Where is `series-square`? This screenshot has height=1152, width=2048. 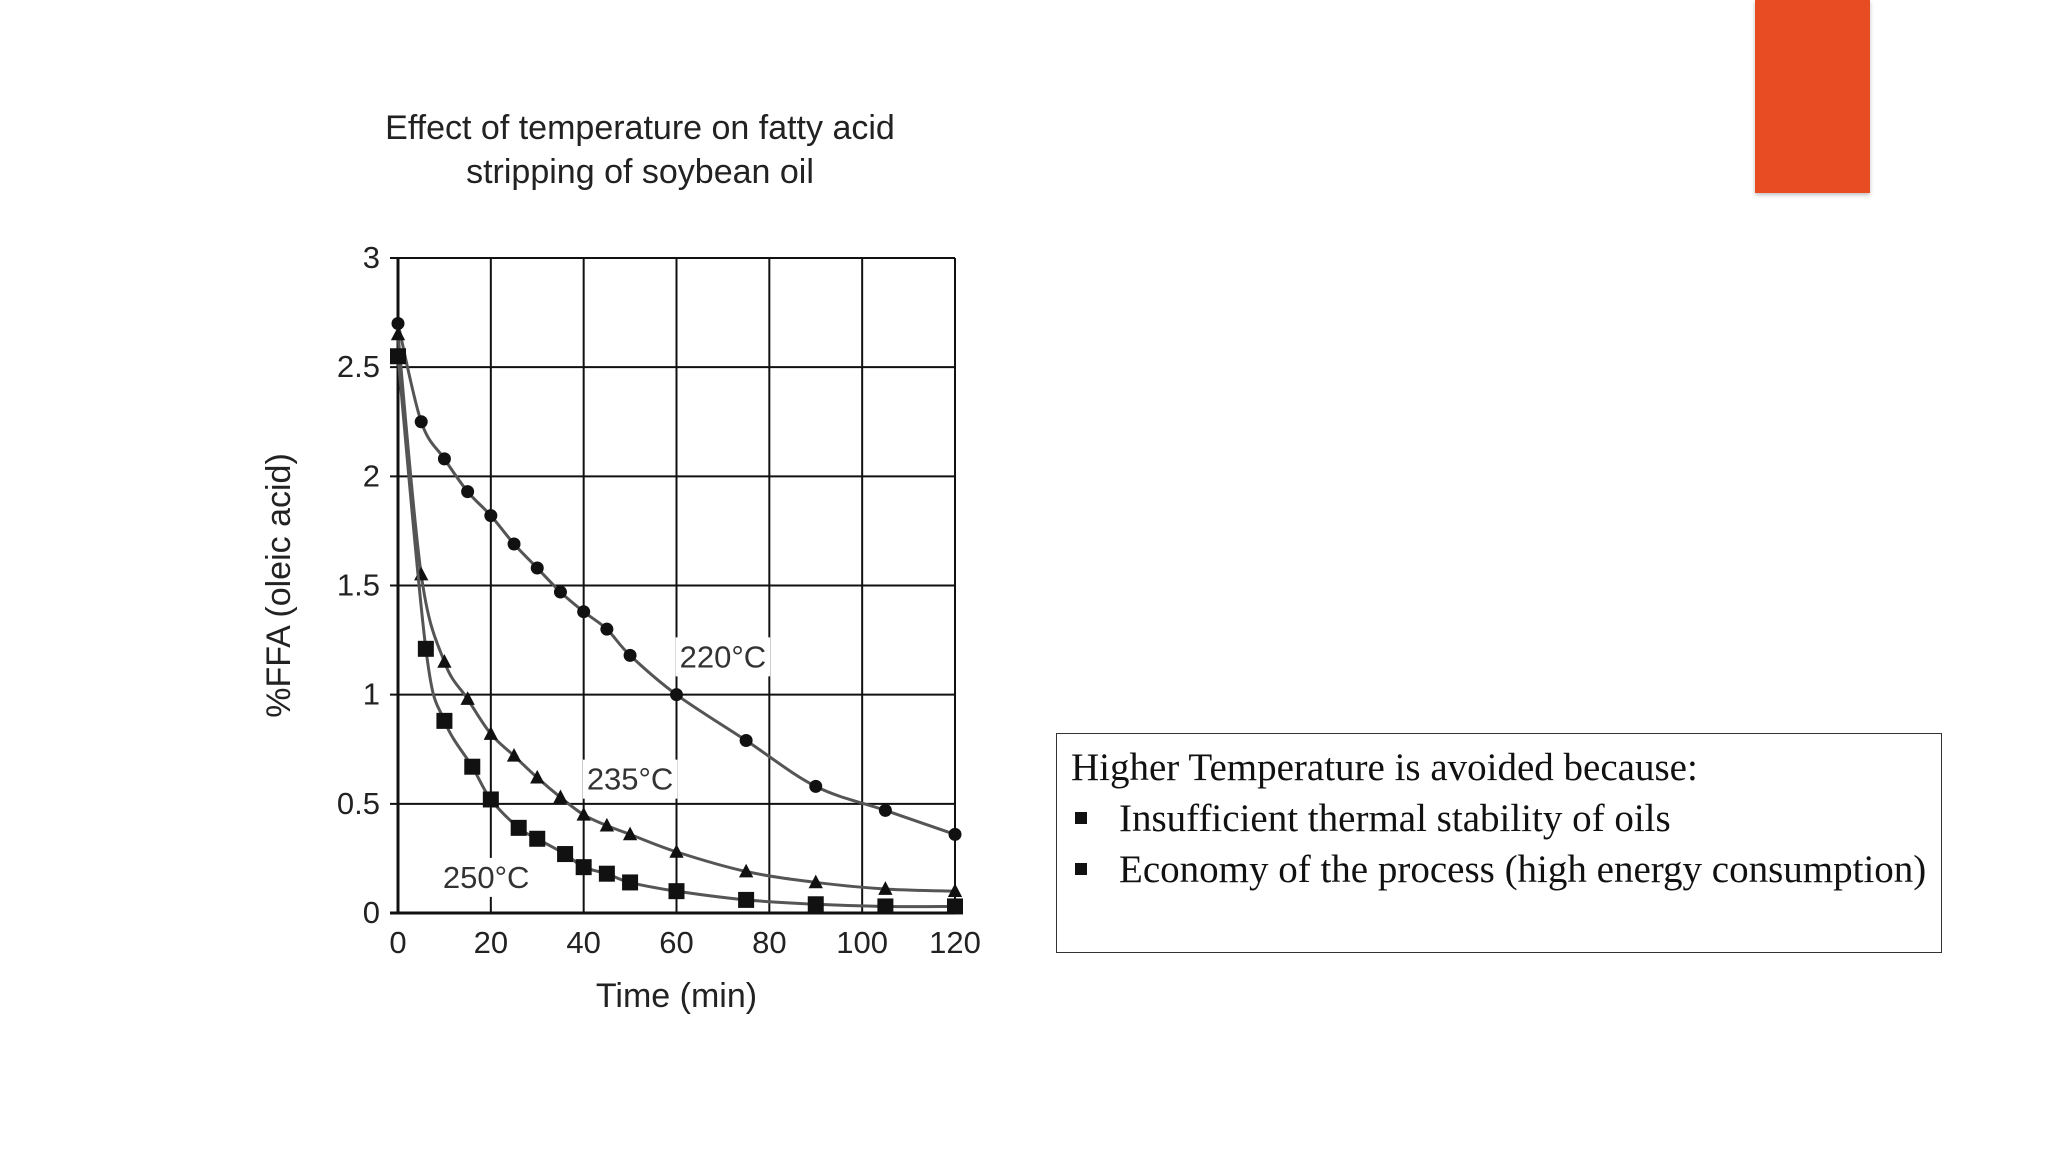 series-square is located at coordinates (676, 631).